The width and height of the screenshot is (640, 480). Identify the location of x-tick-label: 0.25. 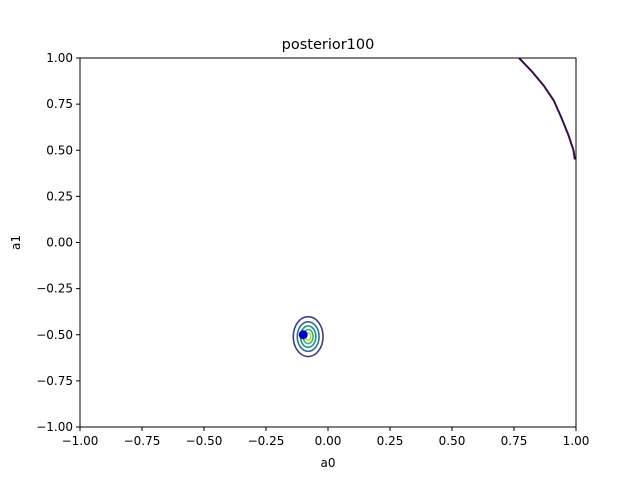
(390, 441).